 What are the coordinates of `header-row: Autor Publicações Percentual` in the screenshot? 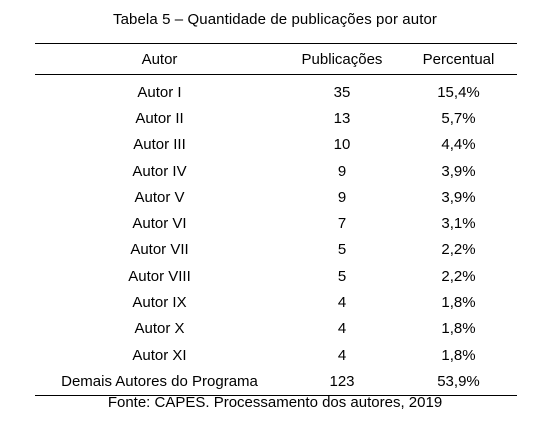 It's located at (276, 59).